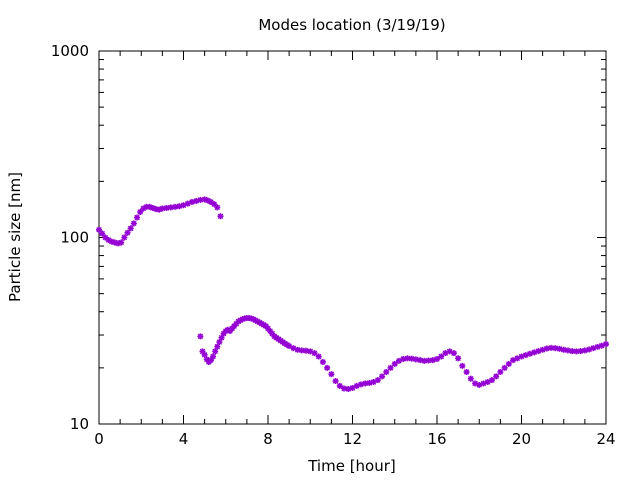  What do you see at coordinates (436, 439) in the screenshot?
I see `x-tick-label: 16` at bounding box center [436, 439].